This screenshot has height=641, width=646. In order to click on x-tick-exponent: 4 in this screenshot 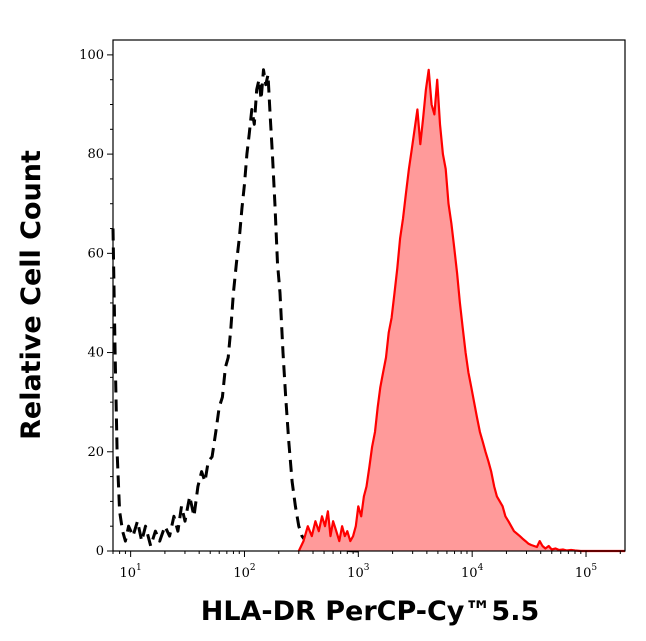, I will do `click(481, 568)`.